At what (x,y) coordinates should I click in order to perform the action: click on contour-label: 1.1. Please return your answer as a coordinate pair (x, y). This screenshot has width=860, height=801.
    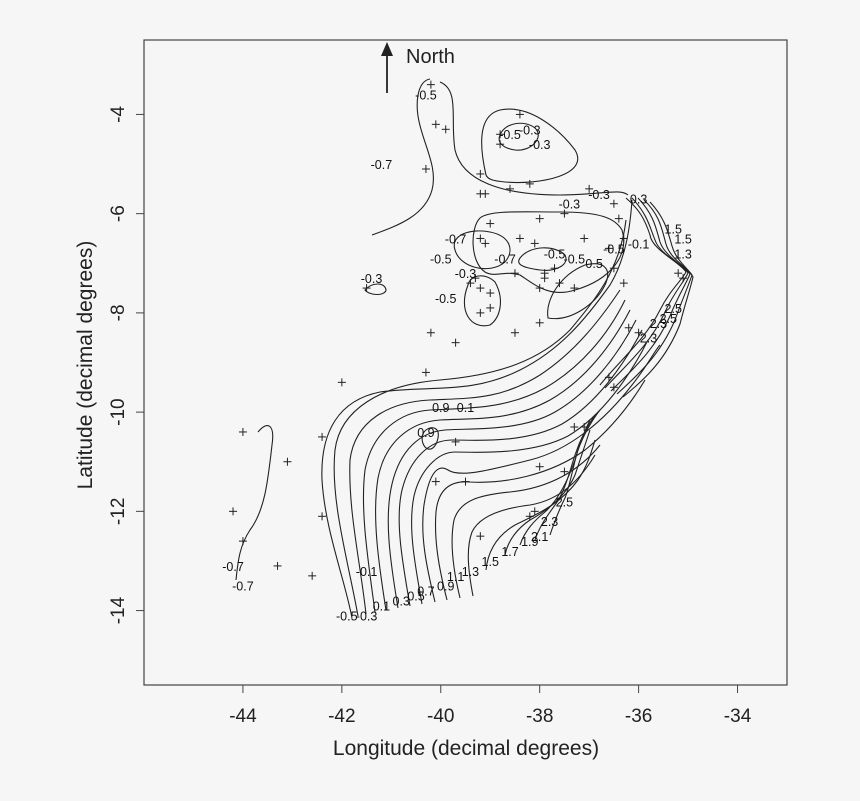
    Looking at the image, I should click on (455, 577).